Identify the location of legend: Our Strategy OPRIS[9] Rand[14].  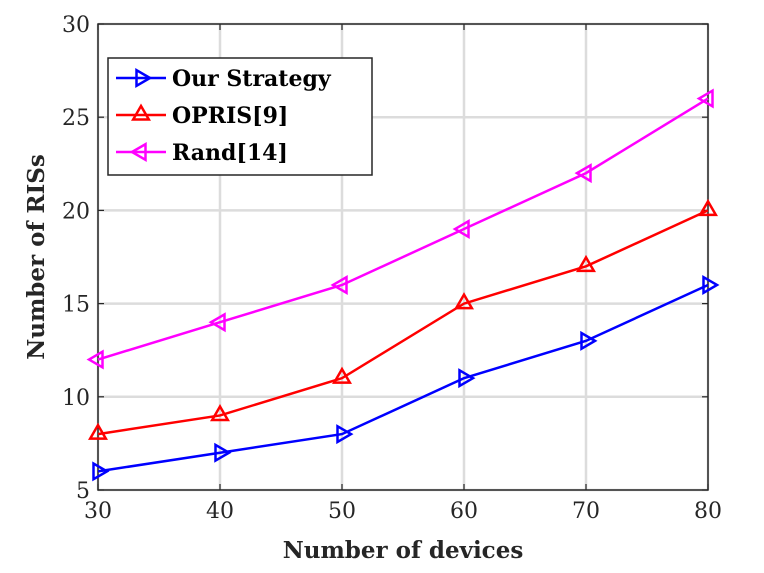
(240, 116).